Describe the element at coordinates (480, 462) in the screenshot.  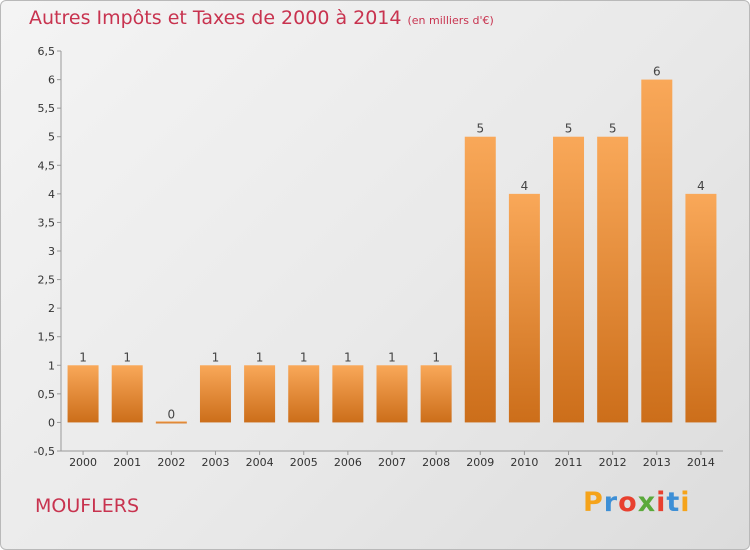
I see `x-tick-label: 2009` at that location.